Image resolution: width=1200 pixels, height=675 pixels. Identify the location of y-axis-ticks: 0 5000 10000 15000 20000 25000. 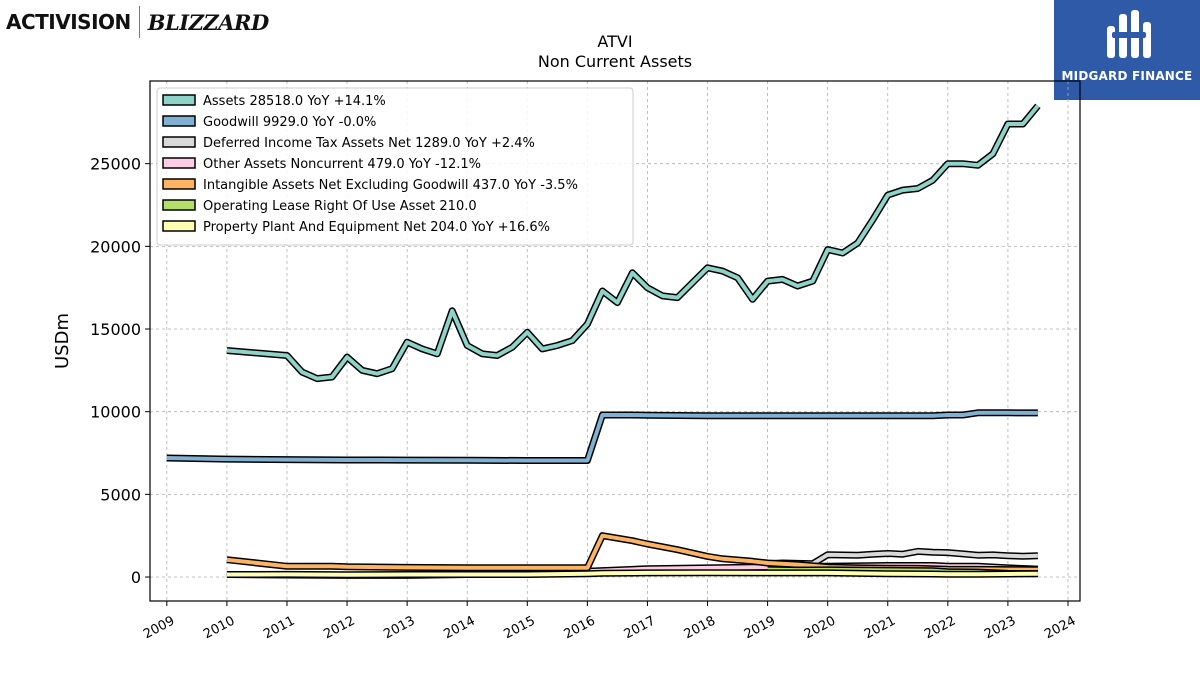
(120, 371).